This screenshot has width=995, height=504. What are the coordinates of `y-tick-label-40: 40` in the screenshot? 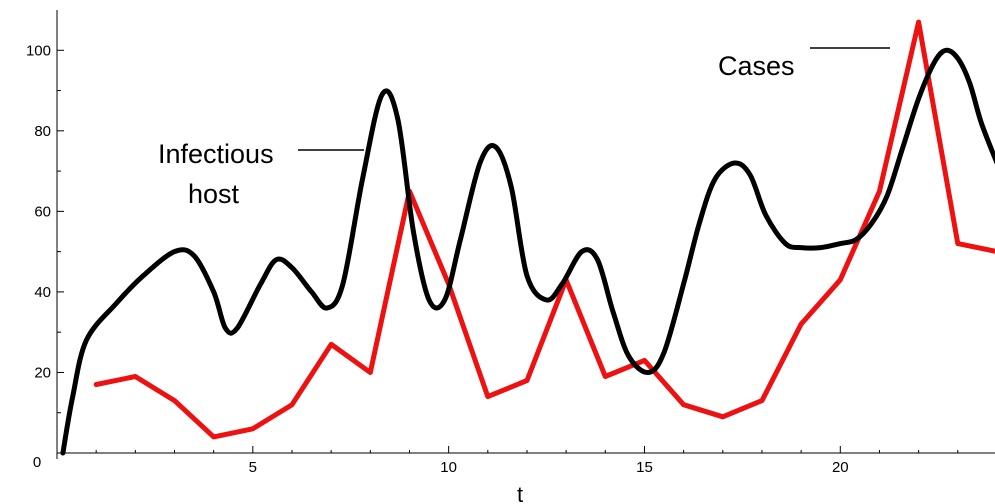 It's located at (42, 292).